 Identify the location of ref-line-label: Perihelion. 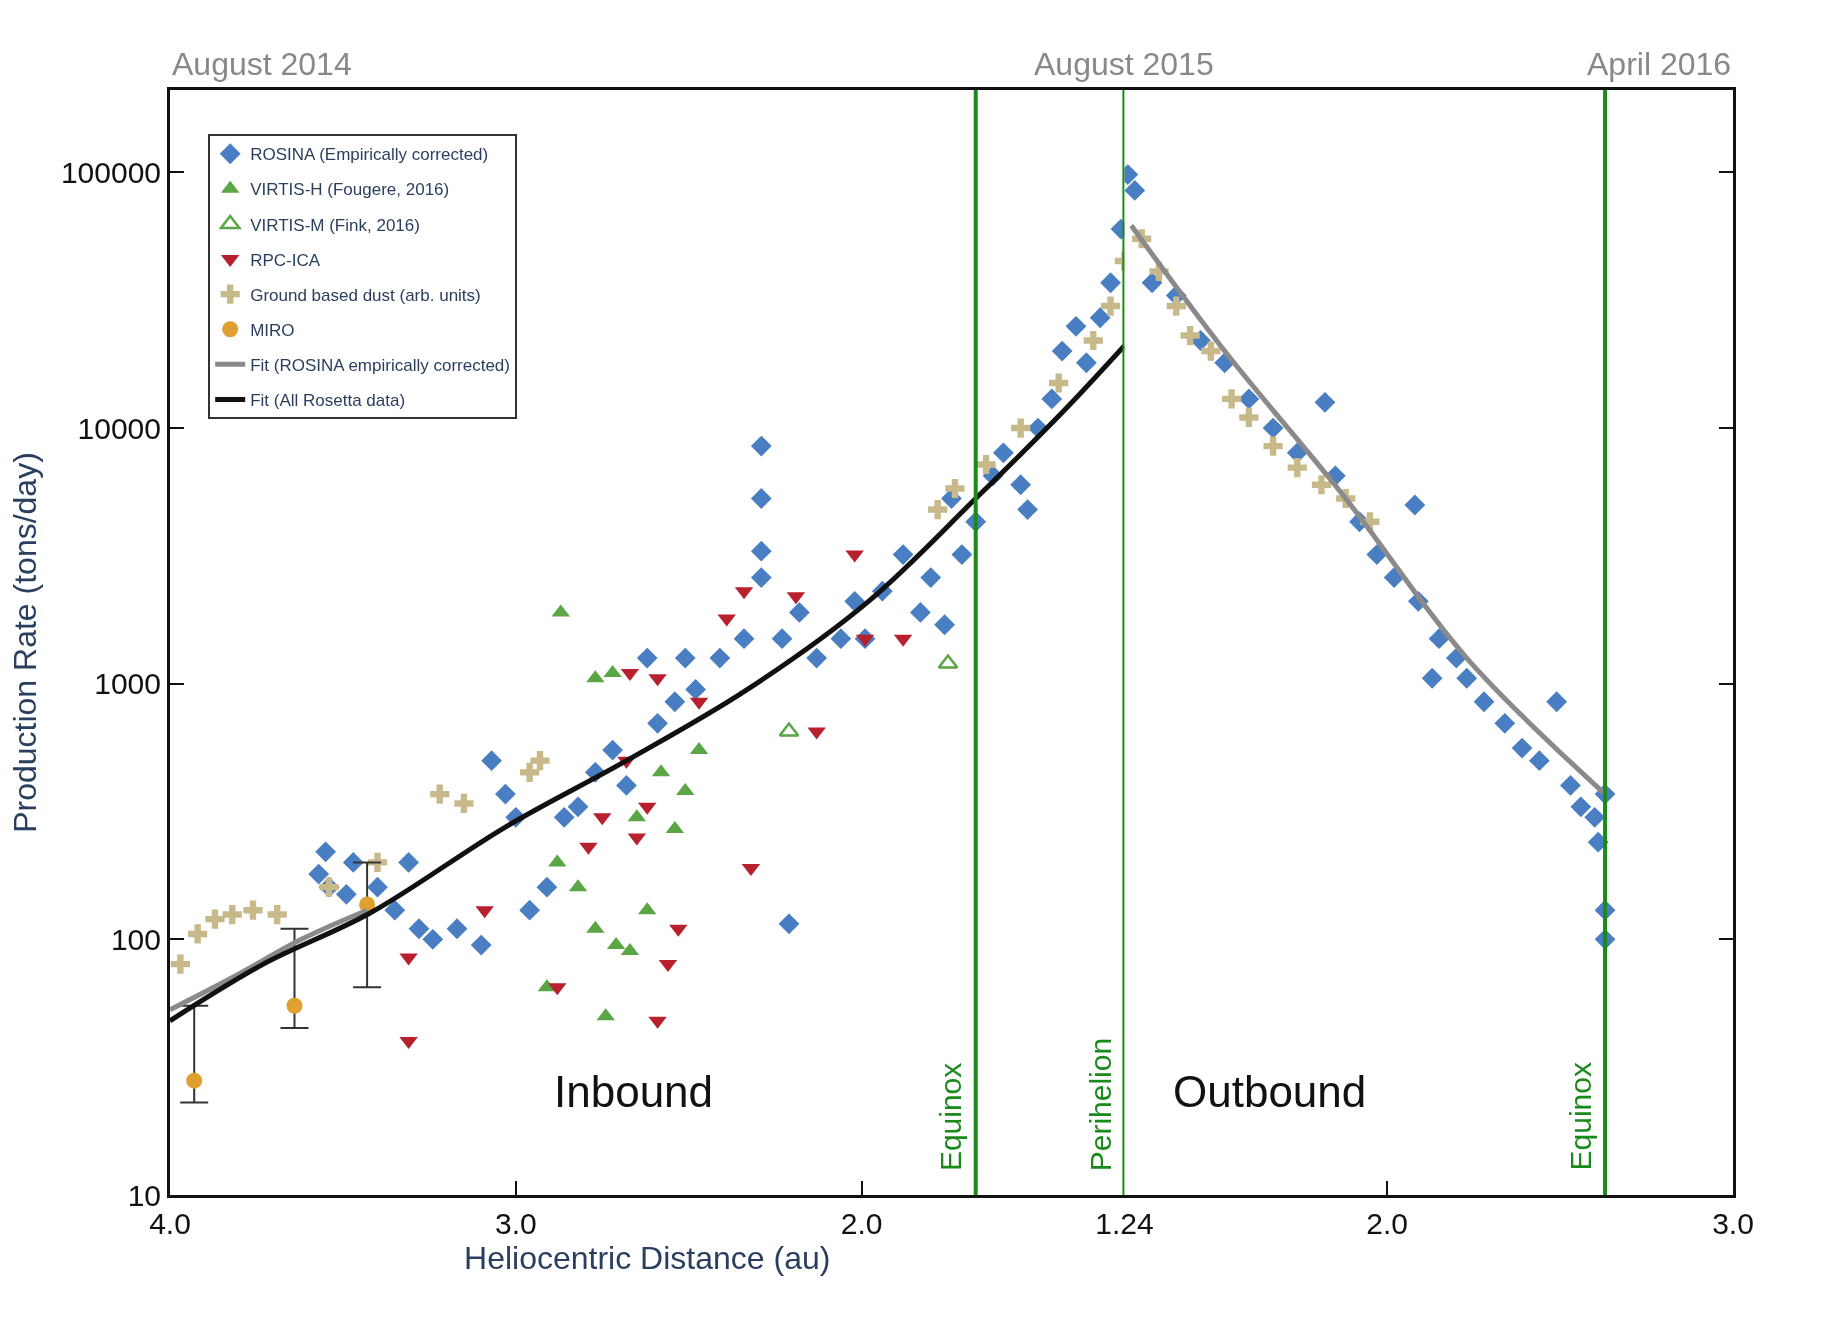
(1100, 1104).